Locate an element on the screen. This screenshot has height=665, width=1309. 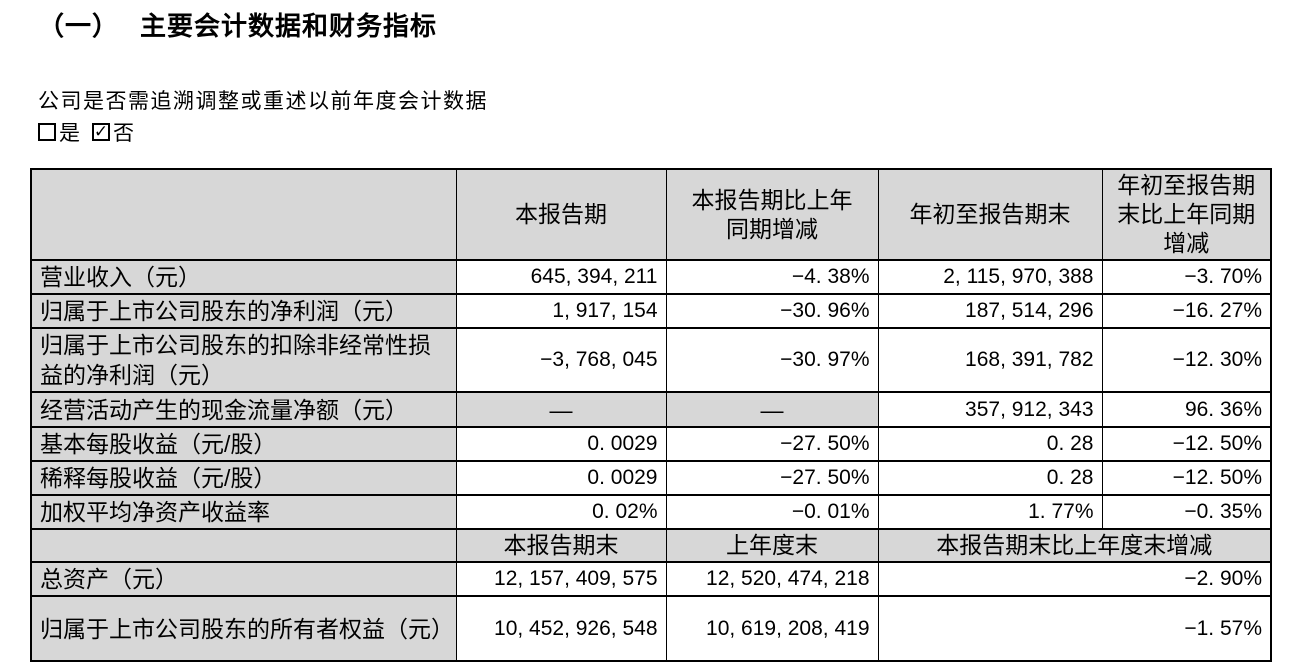
checkbox-yes-box is located at coordinates (47, 132).